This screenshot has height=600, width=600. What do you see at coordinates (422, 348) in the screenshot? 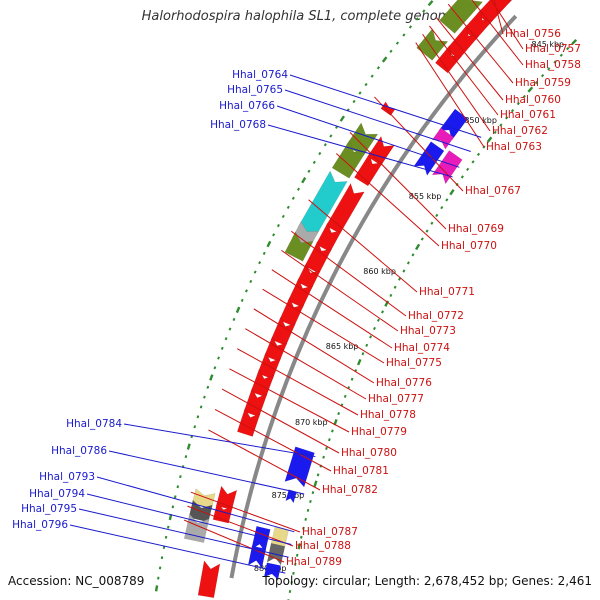
I see `reverse-gene-label: Hhal_0774` at bounding box center [422, 348].